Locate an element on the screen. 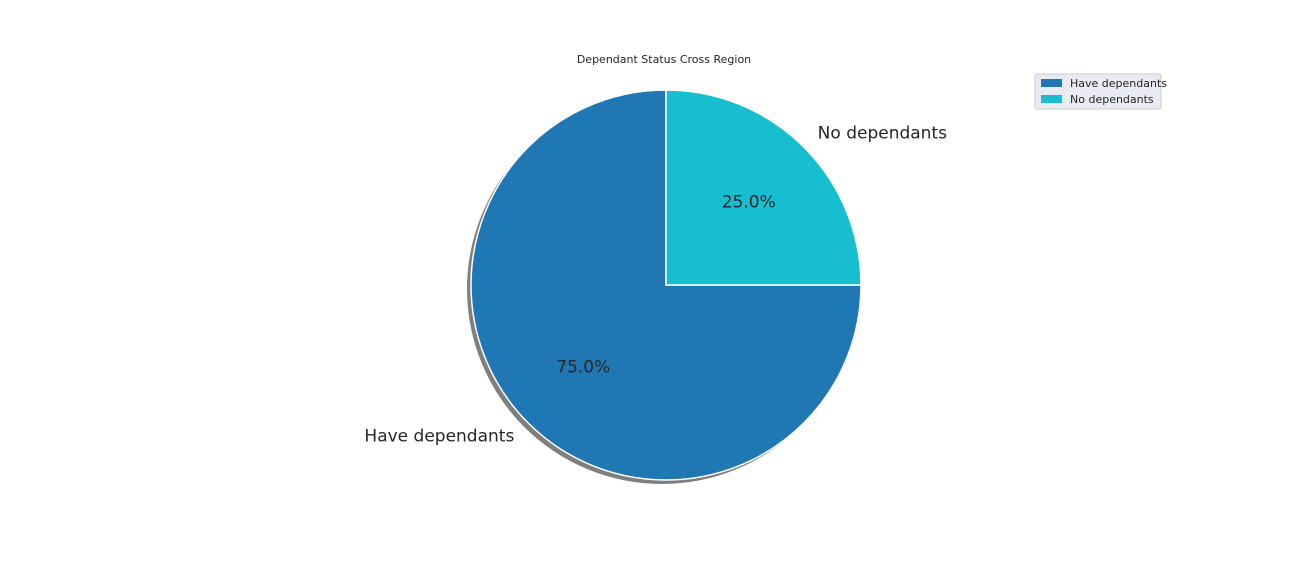 The image size is (1296, 580). slice-percent-have-dependants: 75.0% is located at coordinates (583, 368).